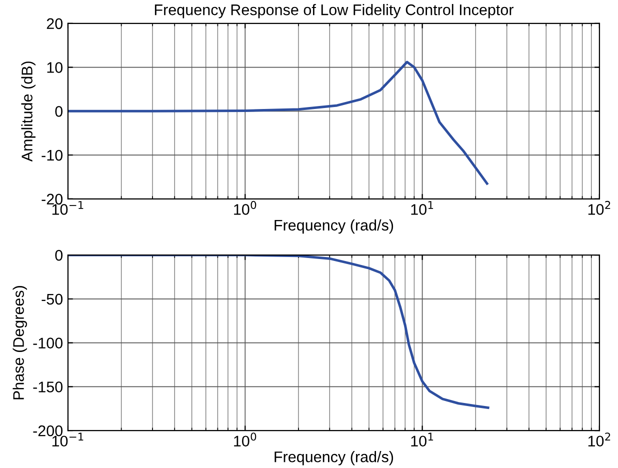 This screenshot has height=468, width=618. What do you see at coordinates (55, 67) in the screenshot?
I see `y-tick-label: 10` at bounding box center [55, 67].